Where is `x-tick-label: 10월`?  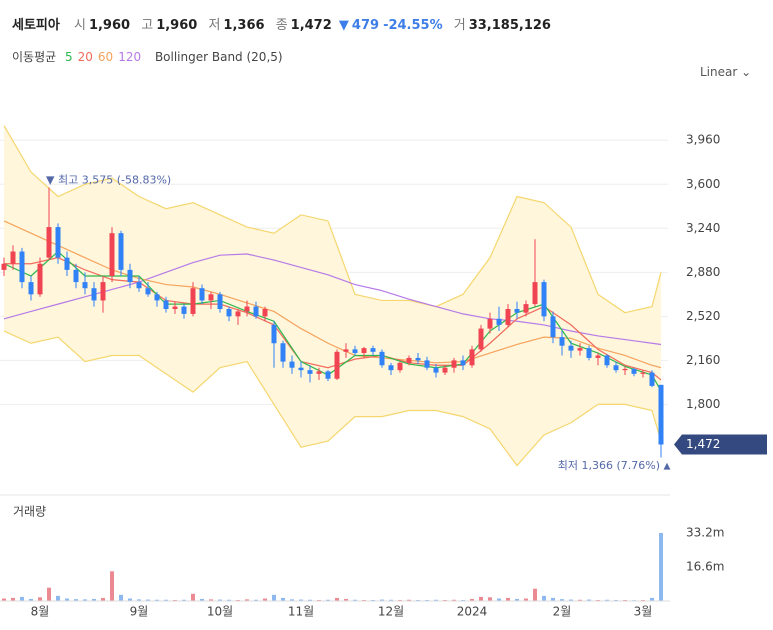 x-tick-label: 10월 is located at coordinates (220, 612).